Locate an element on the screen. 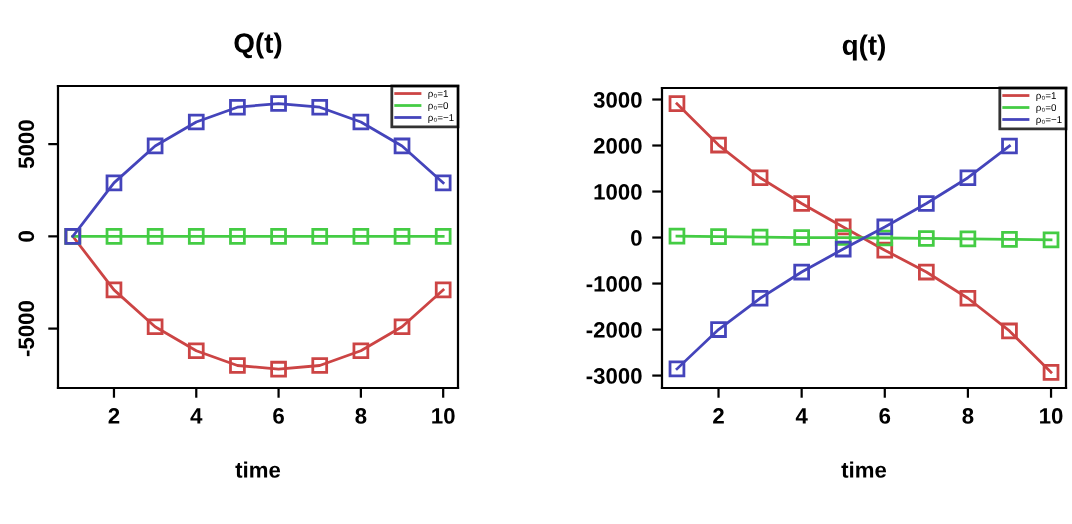 The height and width of the screenshot is (524, 1072). y-tick-label: -5000 is located at coordinates (26, 329).